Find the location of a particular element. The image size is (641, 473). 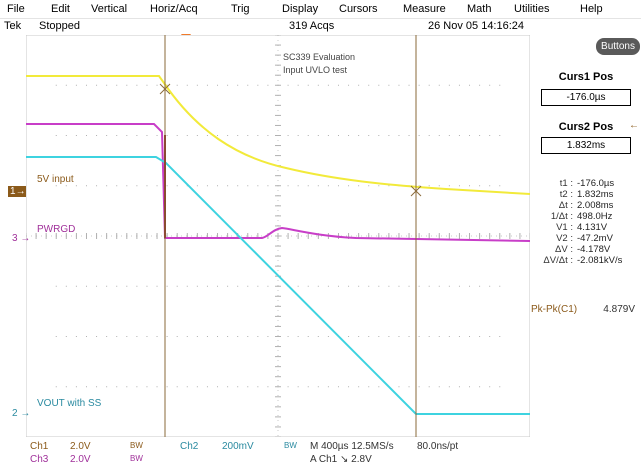

menu-file: File is located at coordinates (16, 9).